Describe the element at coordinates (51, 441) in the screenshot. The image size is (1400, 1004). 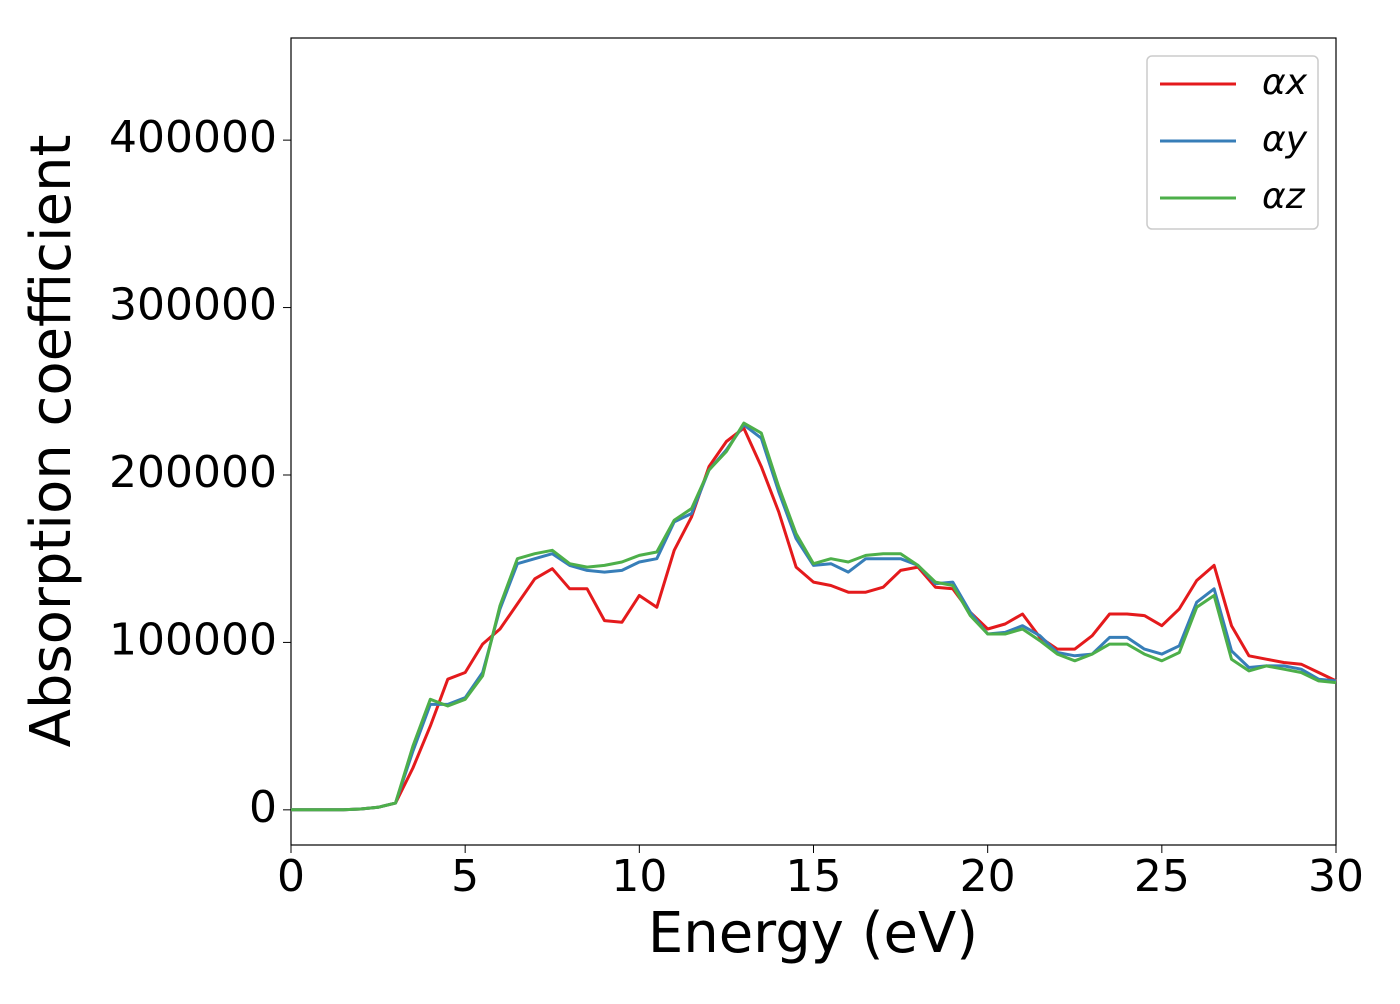
I see `y-axis-label: Absorption coefficient` at that location.